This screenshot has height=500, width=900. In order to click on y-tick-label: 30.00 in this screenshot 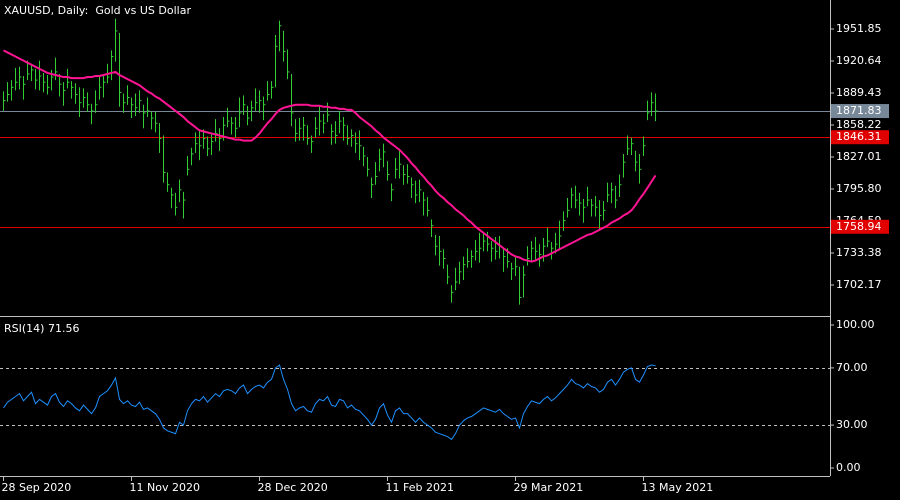, I will do `click(852, 424)`.